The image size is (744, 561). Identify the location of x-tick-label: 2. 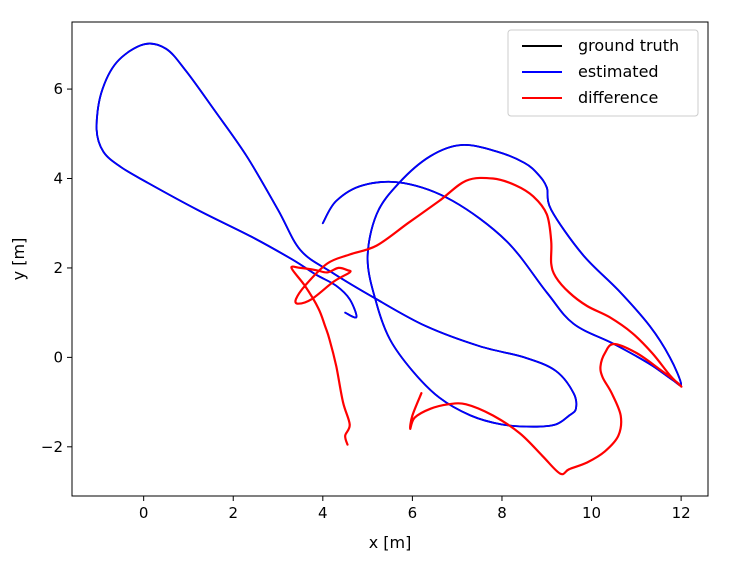
(233, 513).